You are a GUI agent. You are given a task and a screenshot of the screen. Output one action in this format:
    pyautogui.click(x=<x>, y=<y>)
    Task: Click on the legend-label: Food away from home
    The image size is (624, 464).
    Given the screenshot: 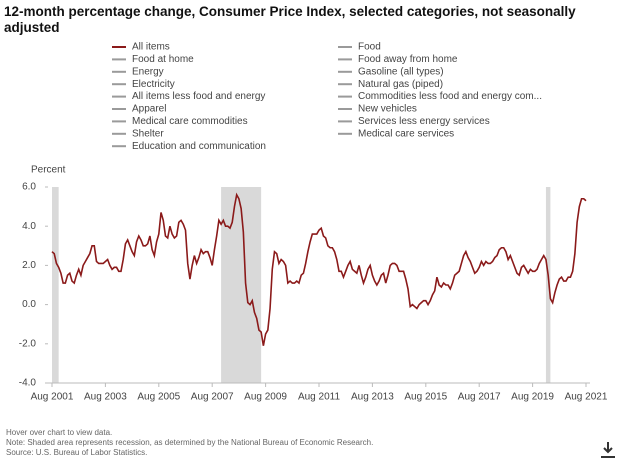 What is the action you would take?
    pyautogui.click(x=408, y=59)
    